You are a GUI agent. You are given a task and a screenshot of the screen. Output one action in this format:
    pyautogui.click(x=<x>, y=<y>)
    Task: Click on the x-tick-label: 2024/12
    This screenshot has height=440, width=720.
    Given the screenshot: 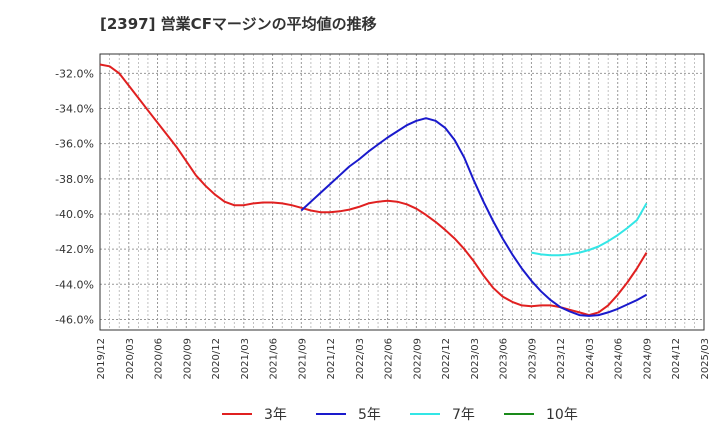 What is the action you would take?
    pyautogui.click(x=676, y=359)
    